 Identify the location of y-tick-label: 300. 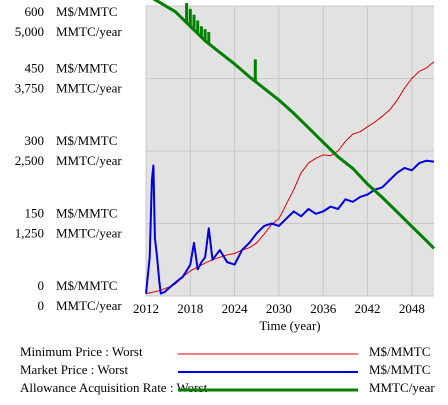
(35, 140).